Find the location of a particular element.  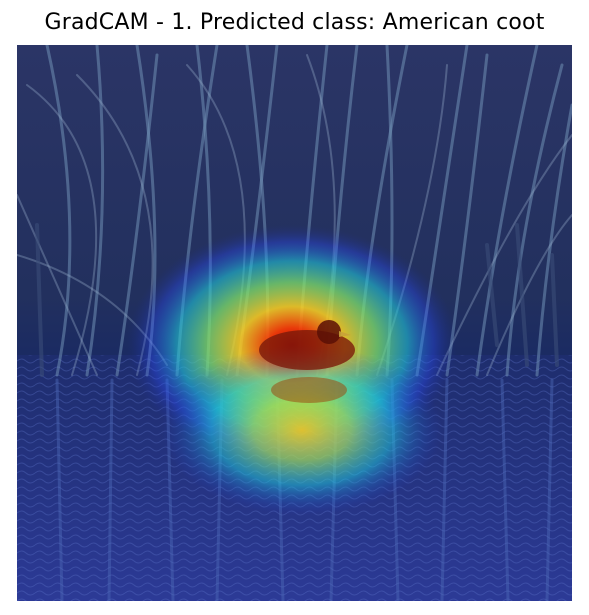

heatmap-reflection is located at coordinates (302, 430).